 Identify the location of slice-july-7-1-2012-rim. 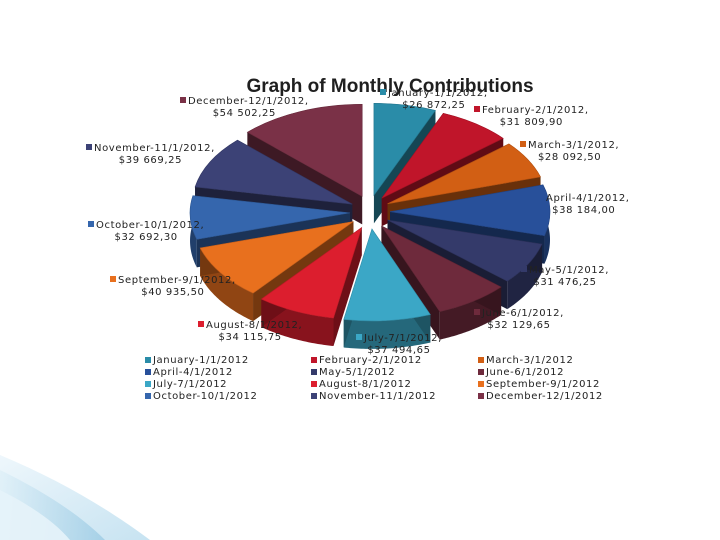
(387, 331).